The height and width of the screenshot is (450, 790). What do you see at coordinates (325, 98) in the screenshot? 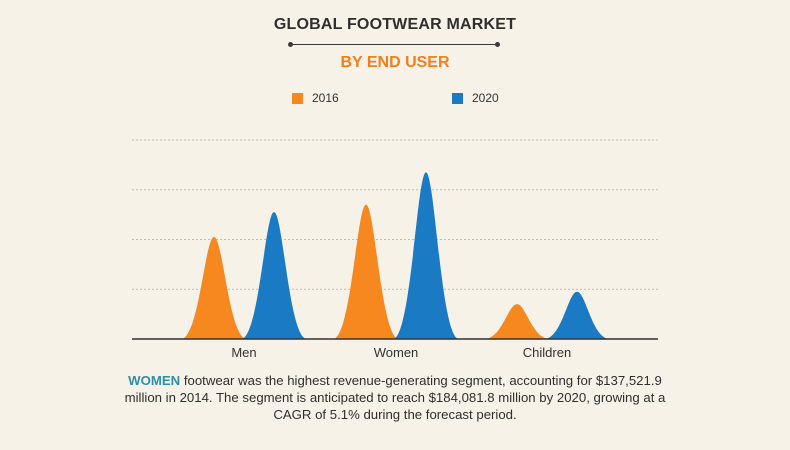
I see `legend-label-2016: 2016` at bounding box center [325, 98].